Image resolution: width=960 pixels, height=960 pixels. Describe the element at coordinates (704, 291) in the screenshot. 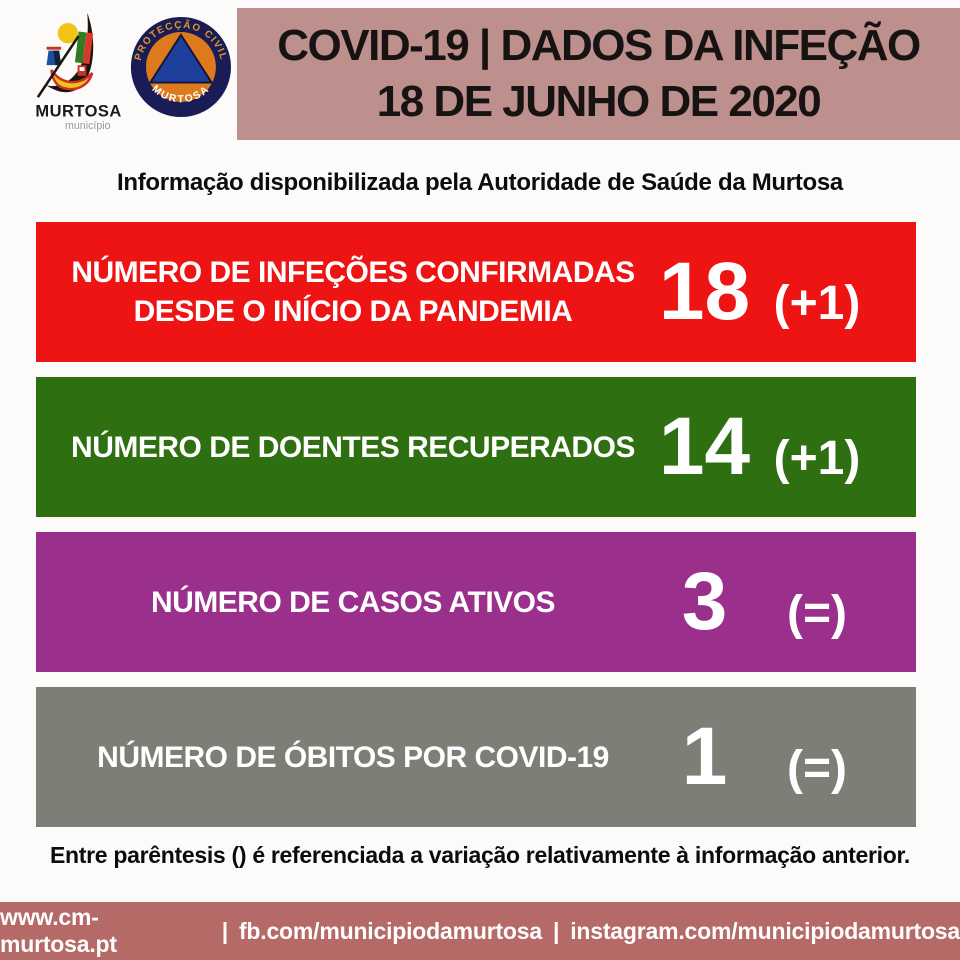

I see `stat-number: 18` at that location.